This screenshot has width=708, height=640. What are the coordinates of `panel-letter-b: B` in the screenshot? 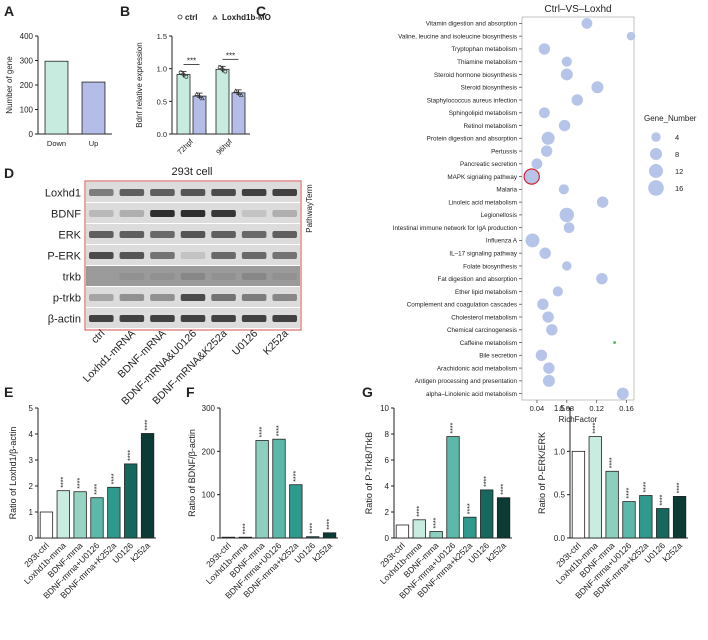 It's located at (125, 11).